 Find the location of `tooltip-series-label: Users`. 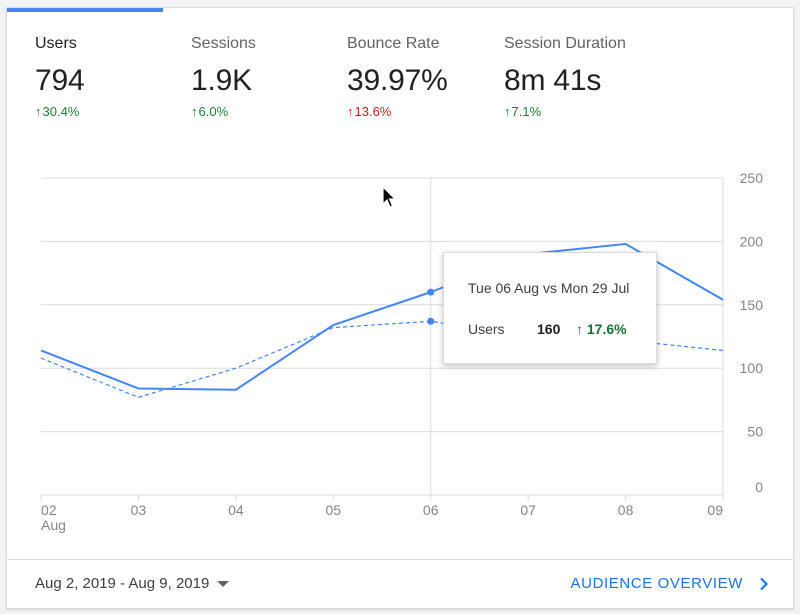

tooltip-series-label: Users is located at coordinates (486, 329).